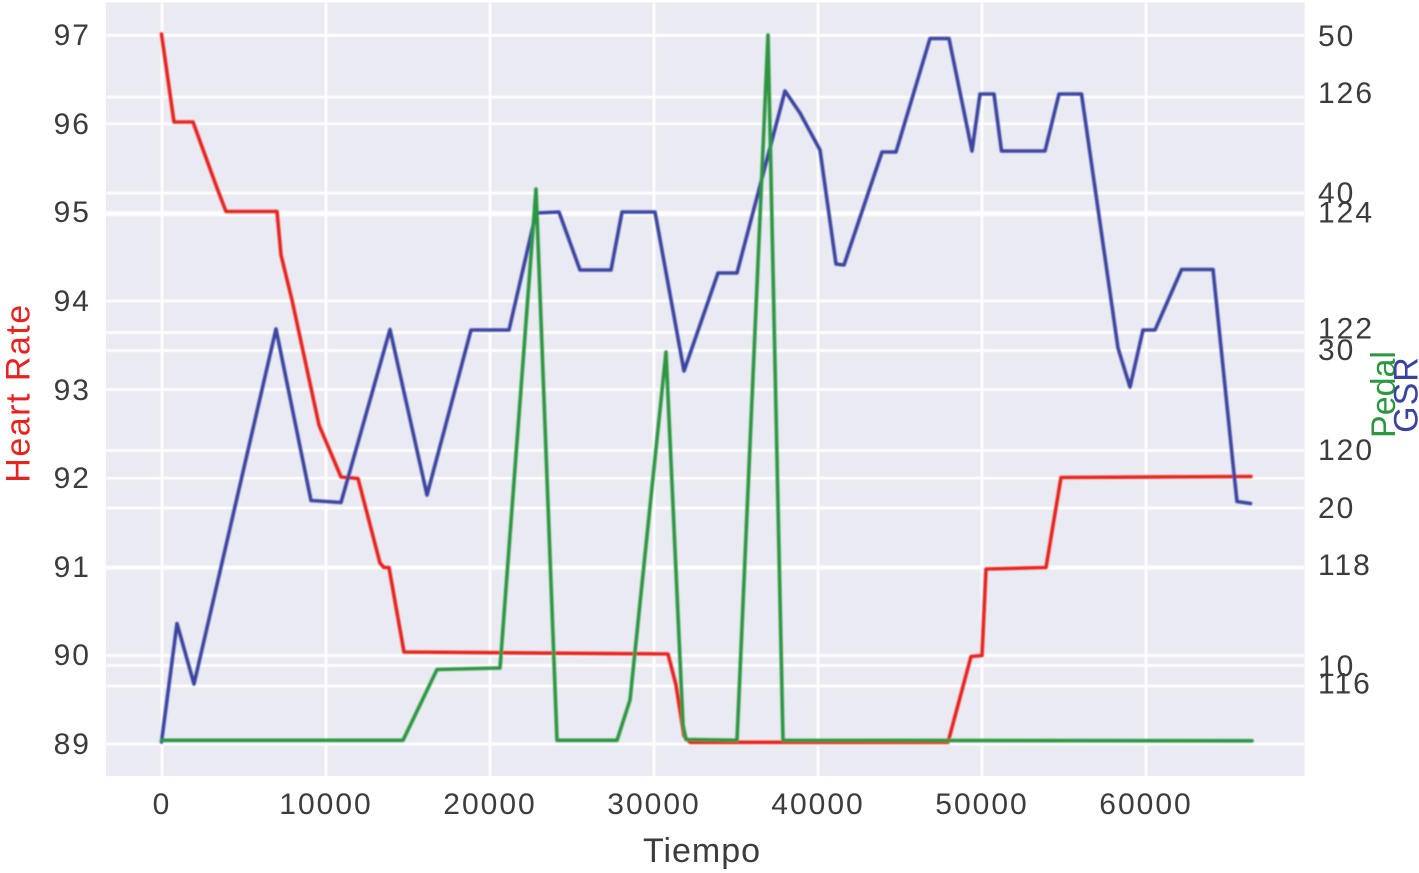 The width and height of the screenshot is (1419, 873). I want to click on svg-text: 90, so click(72, 655).